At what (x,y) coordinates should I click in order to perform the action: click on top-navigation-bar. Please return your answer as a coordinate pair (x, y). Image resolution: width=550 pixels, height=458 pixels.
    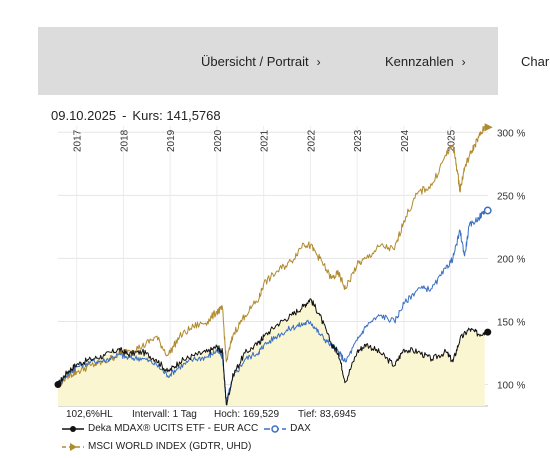
    Looking at the image, I should click on (268, 61).